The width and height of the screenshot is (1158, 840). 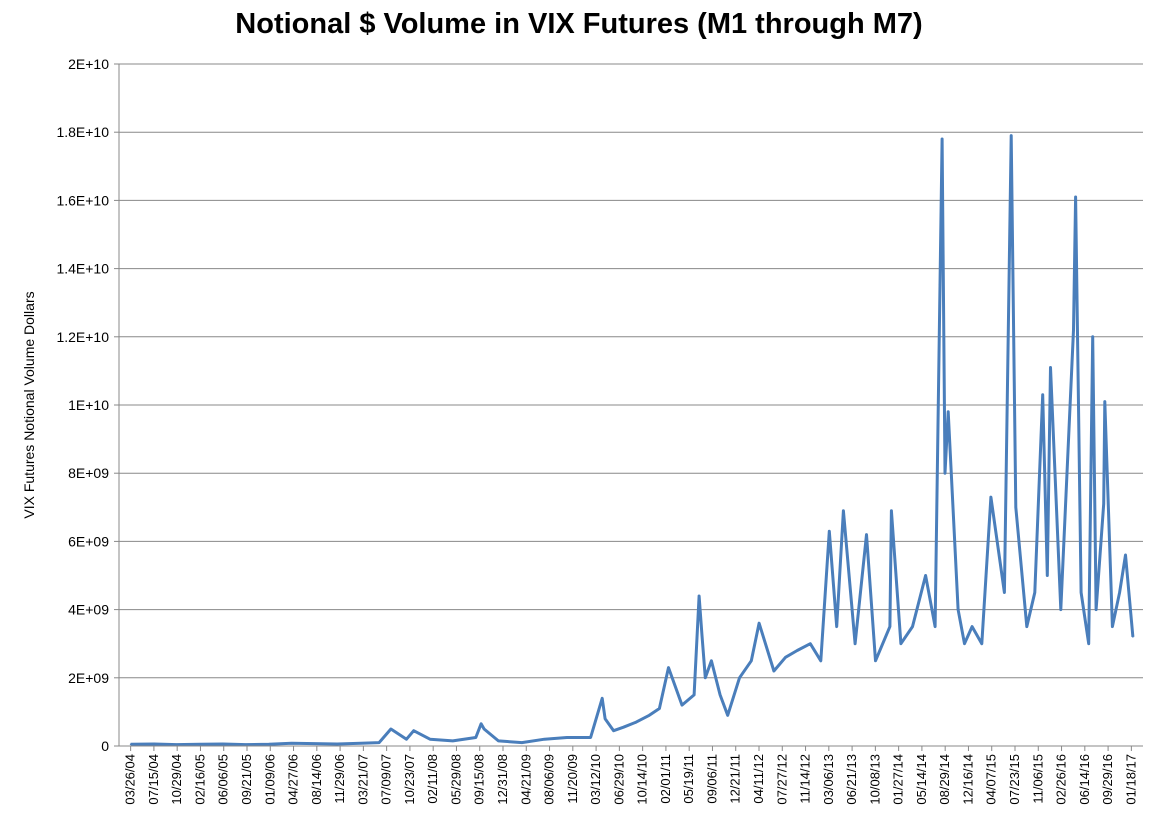 What do you see at coordinates (549, 779) in the screenshot?
I see `x-tick-label: 08/06/09` at bounding box center [549, 779].